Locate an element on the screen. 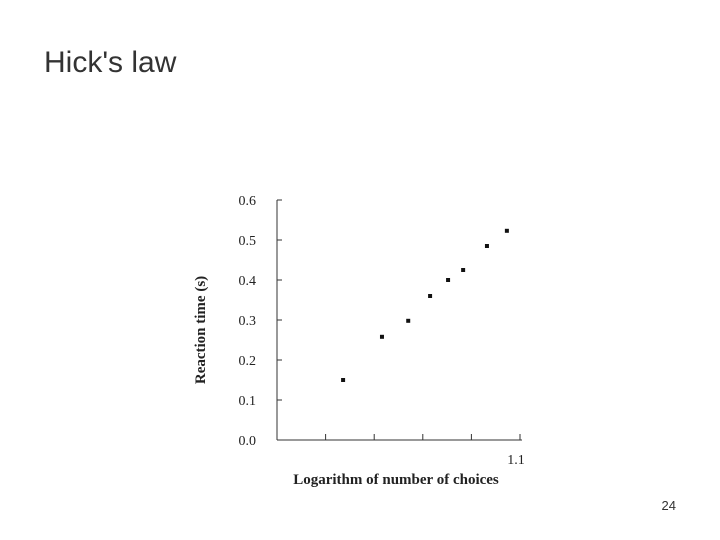  page-number: 24 is located at coordinates (669, 505).